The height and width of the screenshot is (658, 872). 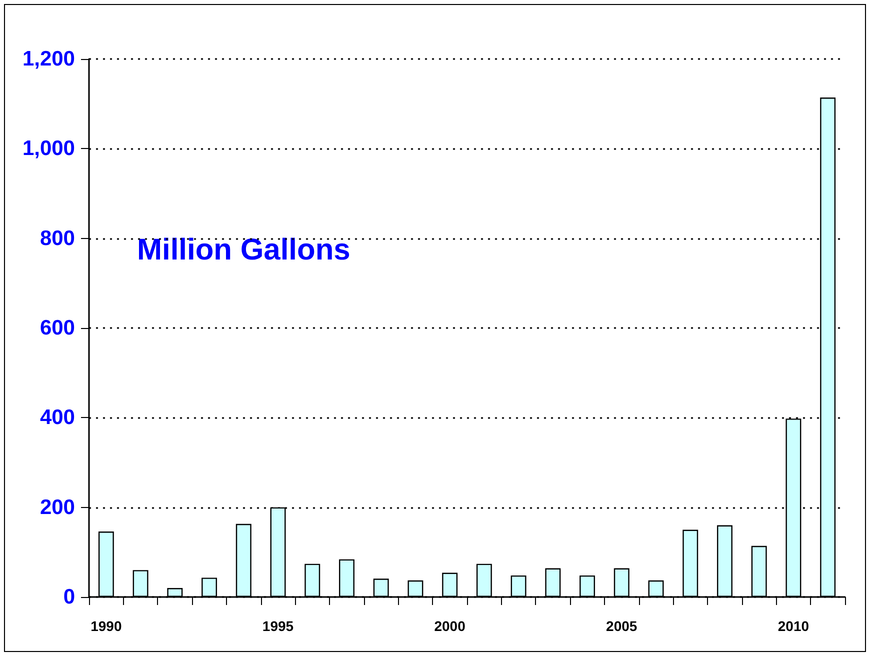 What do you see at coordinates (622, 626) in the screenshot?
I see `x-tick-label: 2005` at bounding box center [622, 626].